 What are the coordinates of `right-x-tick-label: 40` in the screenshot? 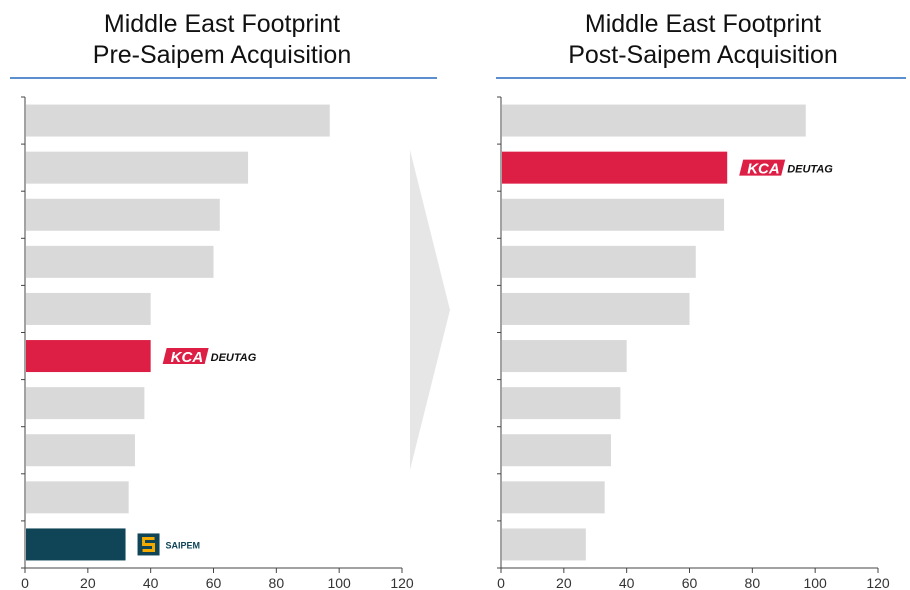 It's located at (627, 582).